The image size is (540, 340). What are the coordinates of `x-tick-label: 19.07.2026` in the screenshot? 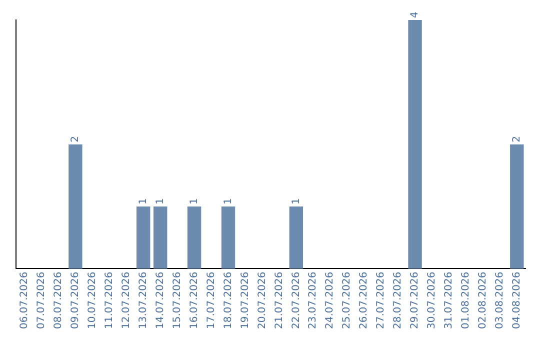 It's located at (245, 301).